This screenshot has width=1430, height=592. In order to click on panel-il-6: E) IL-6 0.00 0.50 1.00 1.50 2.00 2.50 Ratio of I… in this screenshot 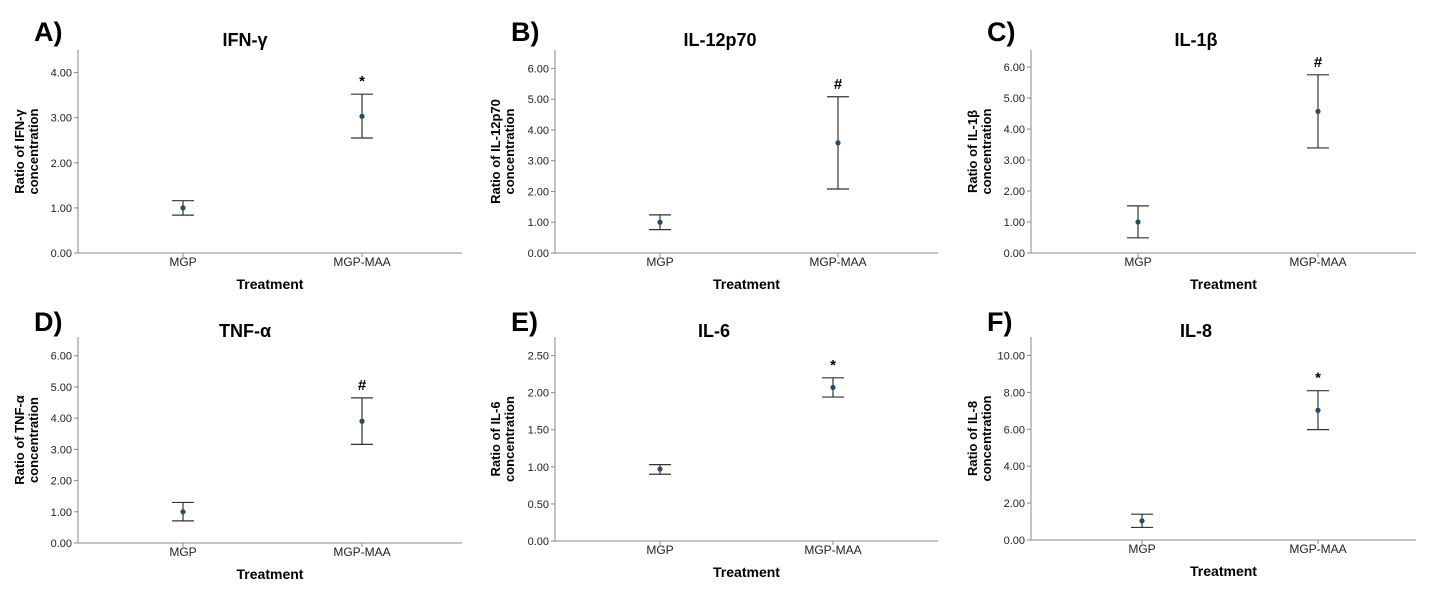, I will do `click(713, 443)`.